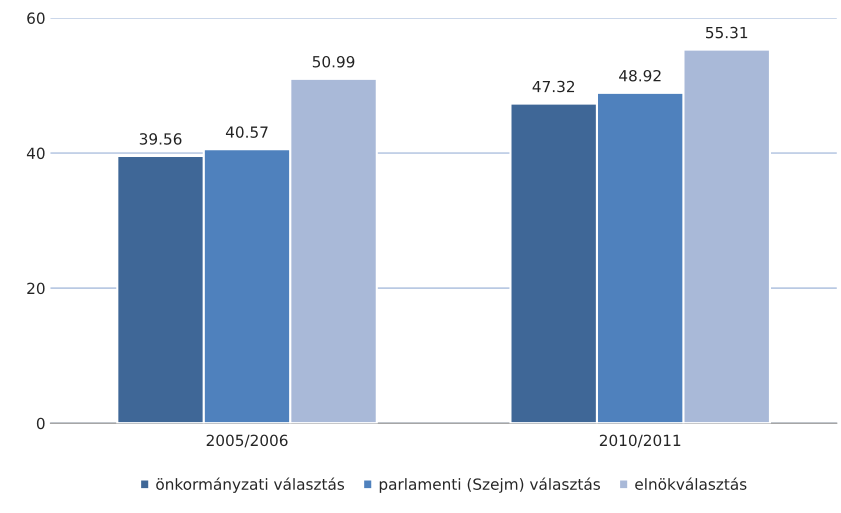  I want to click on data-label: 39.56, so click(161, 139).